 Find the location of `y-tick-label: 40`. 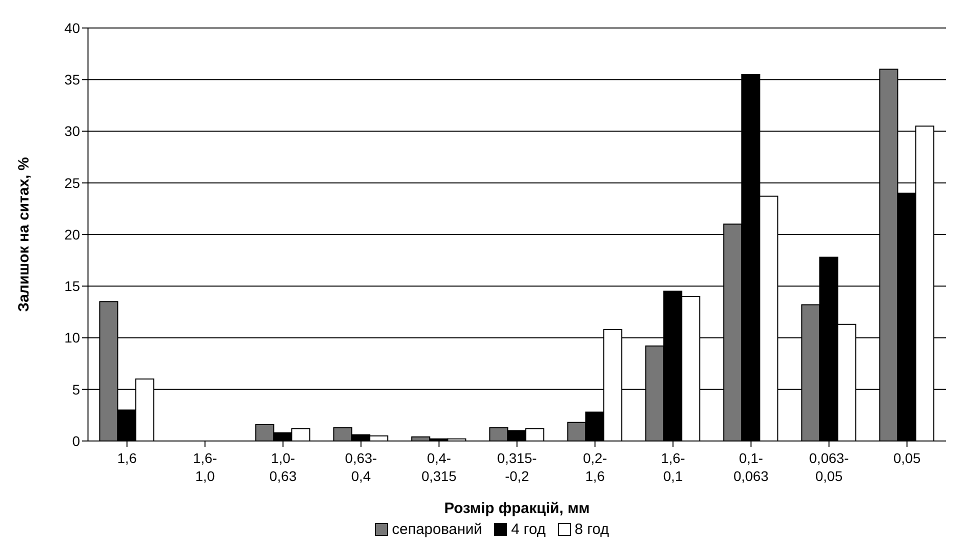

y-tick-label: 40 is located at coordinates (72, 28).